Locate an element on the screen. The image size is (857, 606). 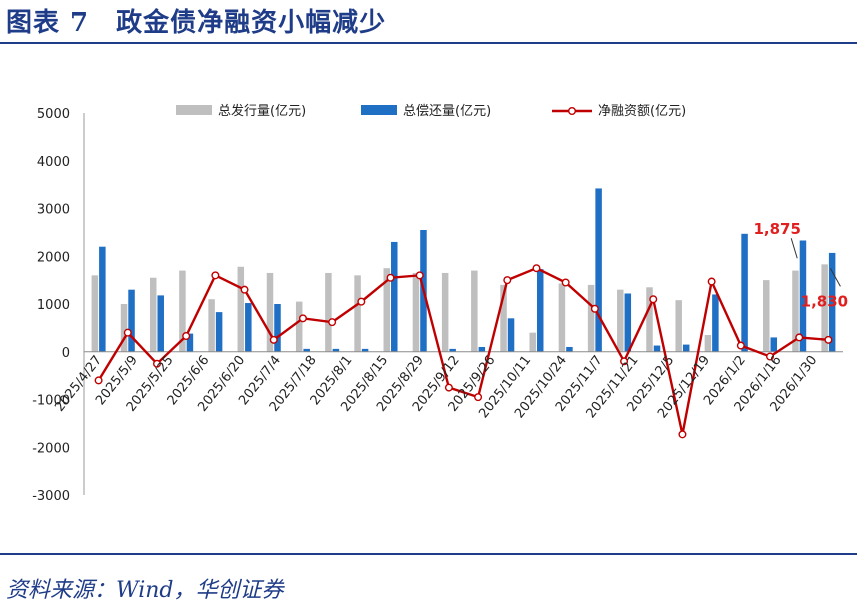
legend-marker-net is located at coordinates (572, 110).